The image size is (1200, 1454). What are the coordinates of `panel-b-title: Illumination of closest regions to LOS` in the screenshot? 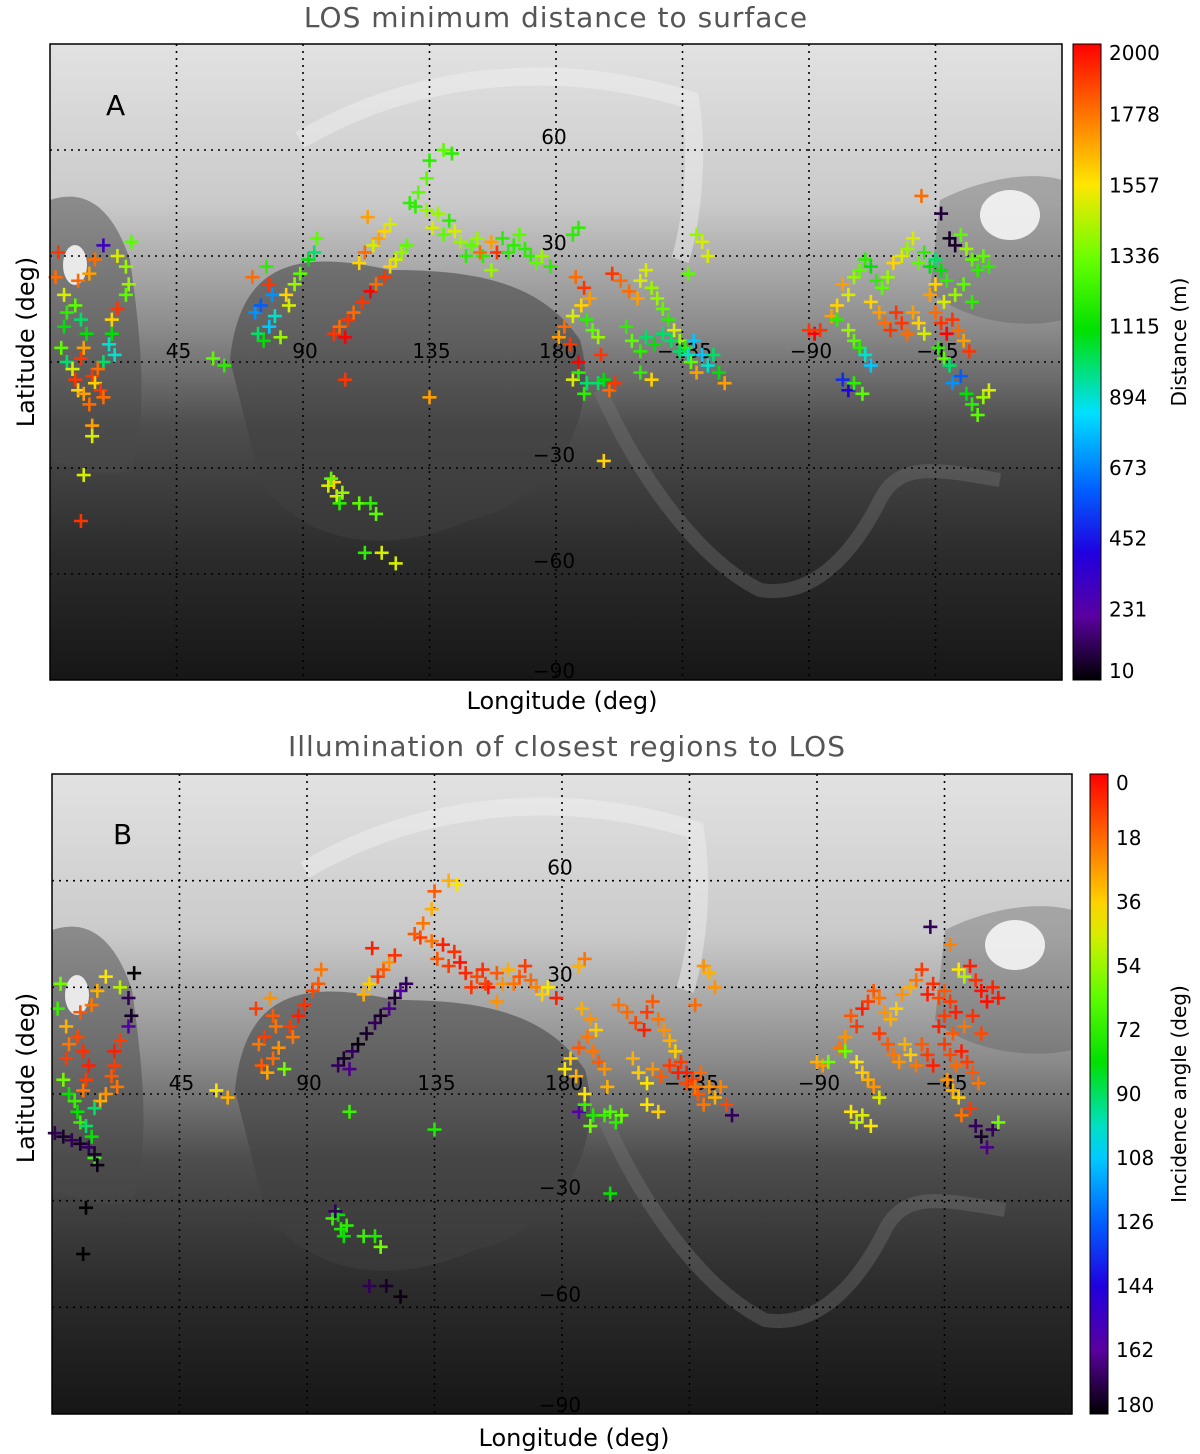 It's located at (567, 746).